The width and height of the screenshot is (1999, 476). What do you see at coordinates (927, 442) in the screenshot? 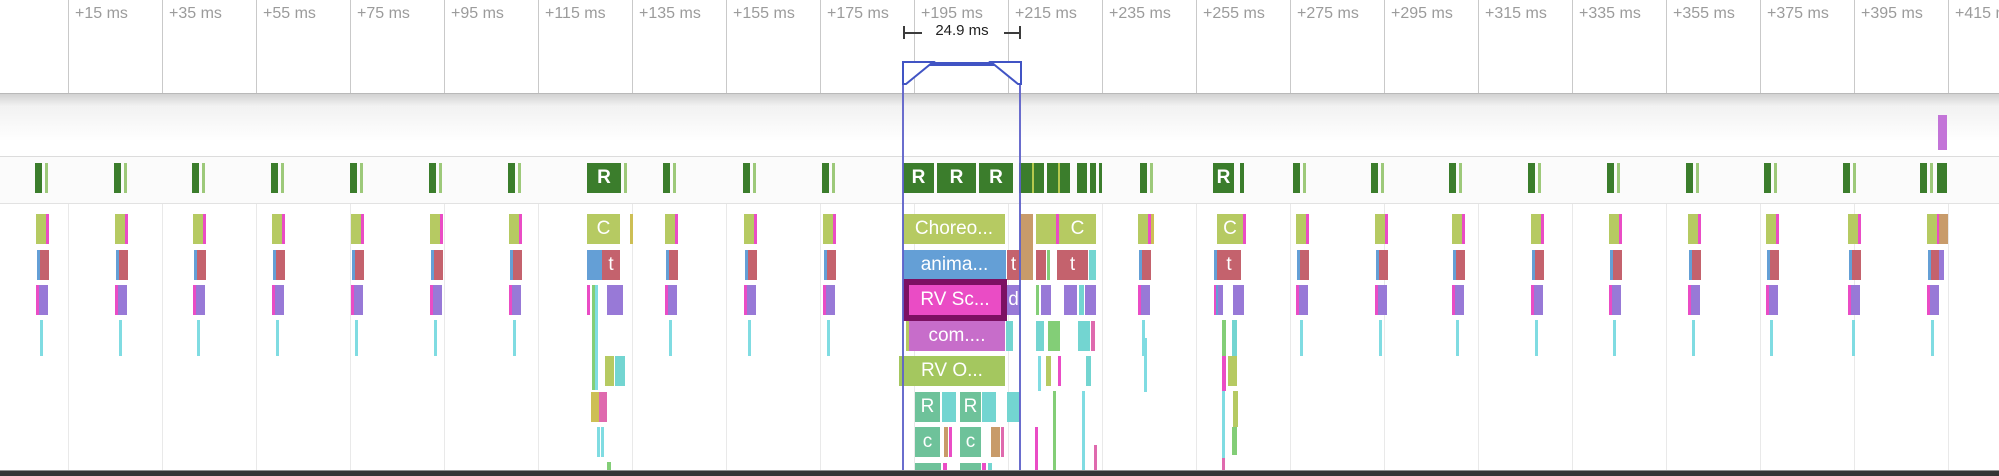
I see `flame-block: c` at bounding box center [927, 442].